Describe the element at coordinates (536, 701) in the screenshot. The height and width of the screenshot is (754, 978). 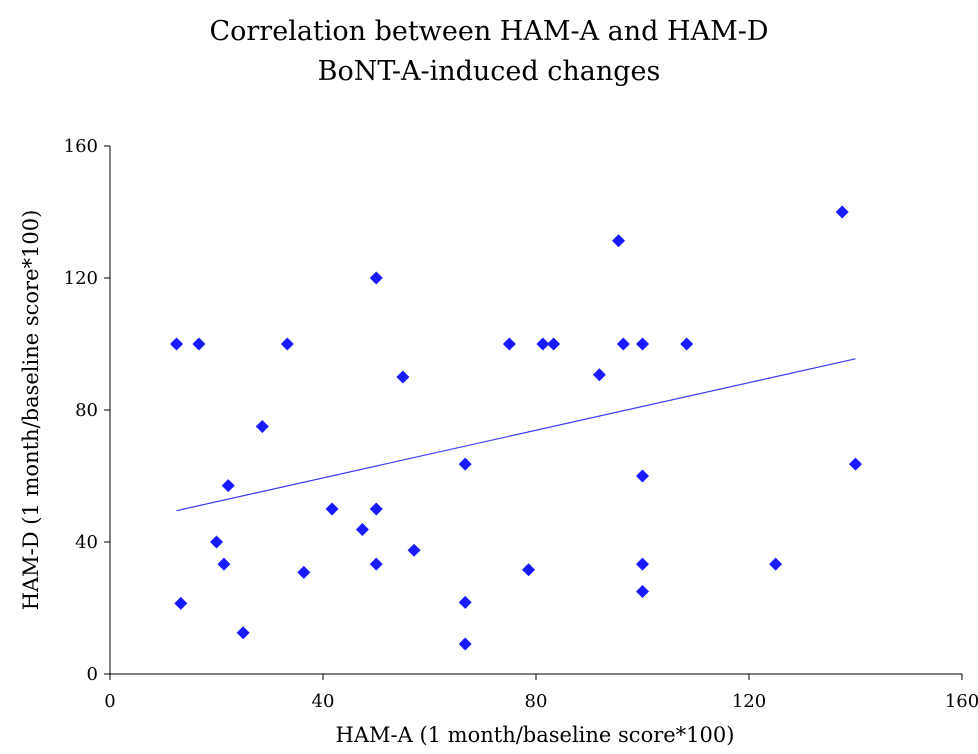
I see `x-tick-label: 80` at that location.